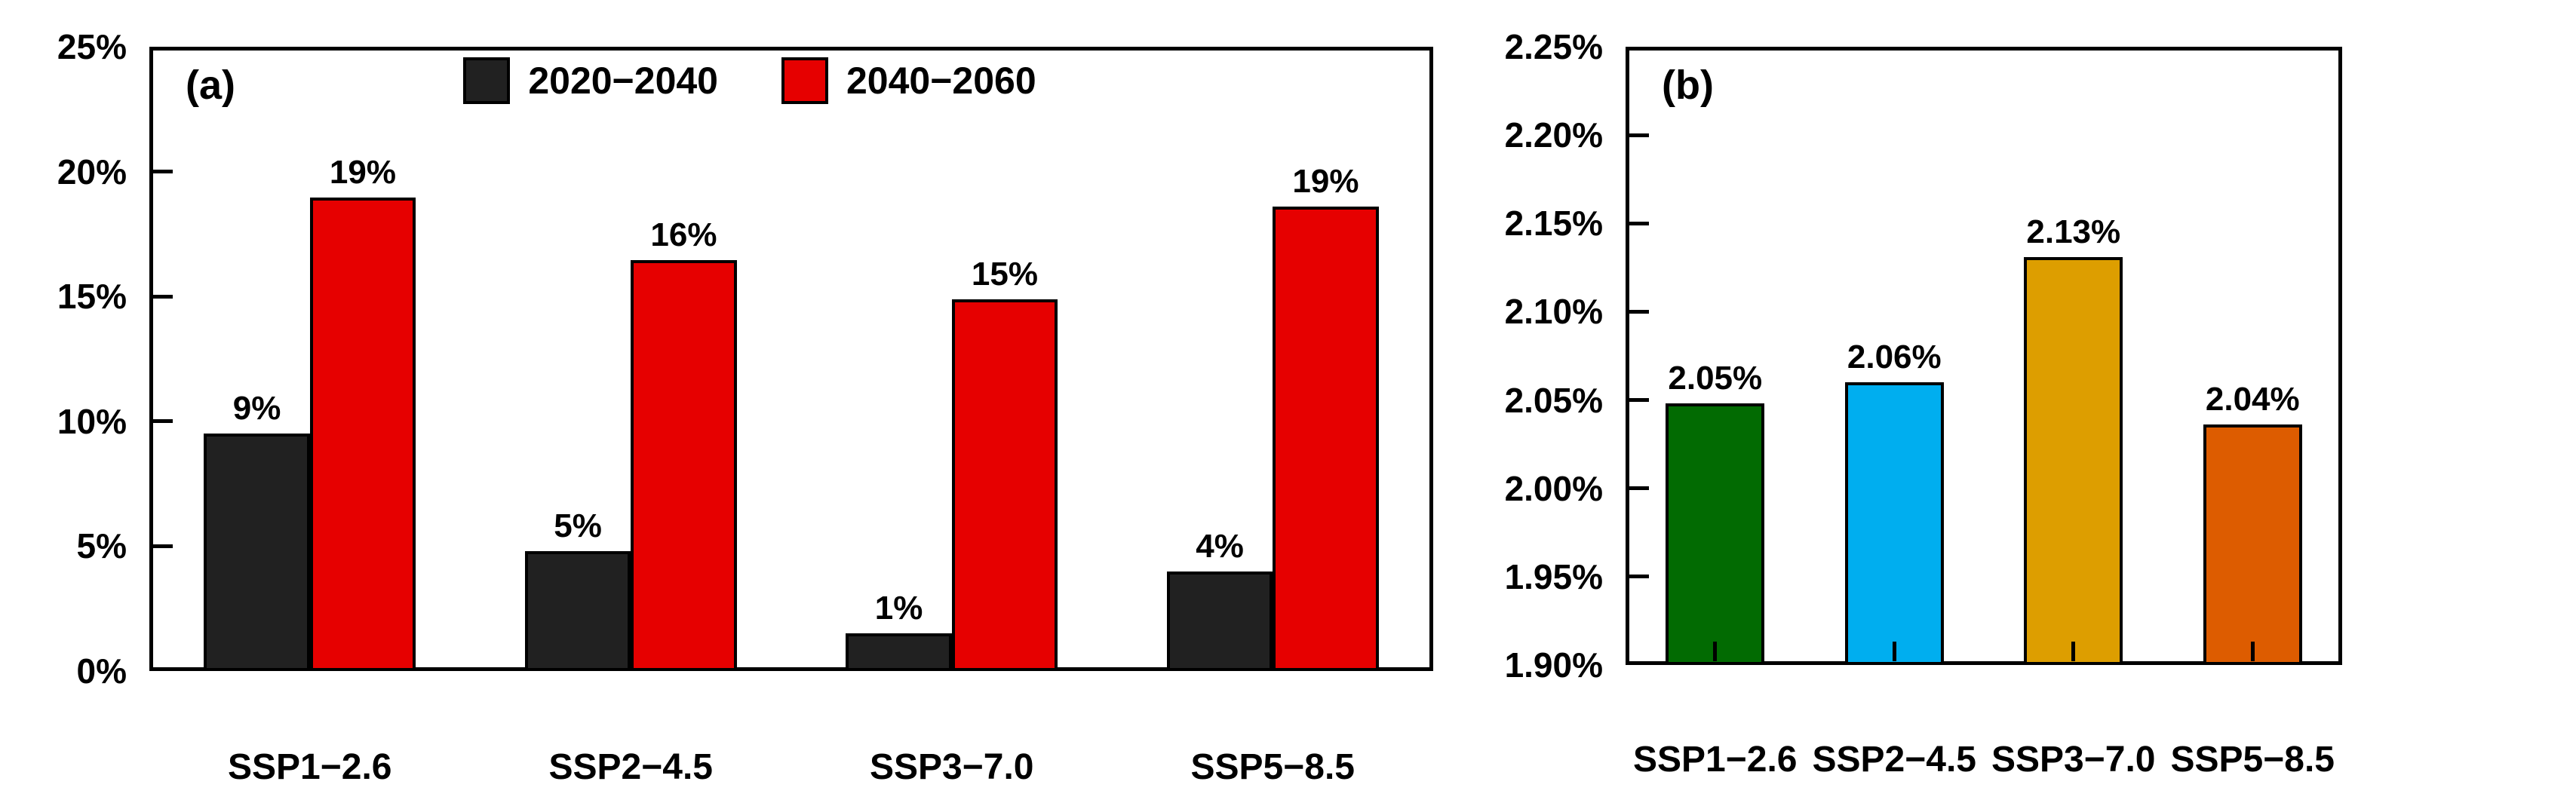  I want to click on bar-SSP2−4.5, so click(1894, 523).